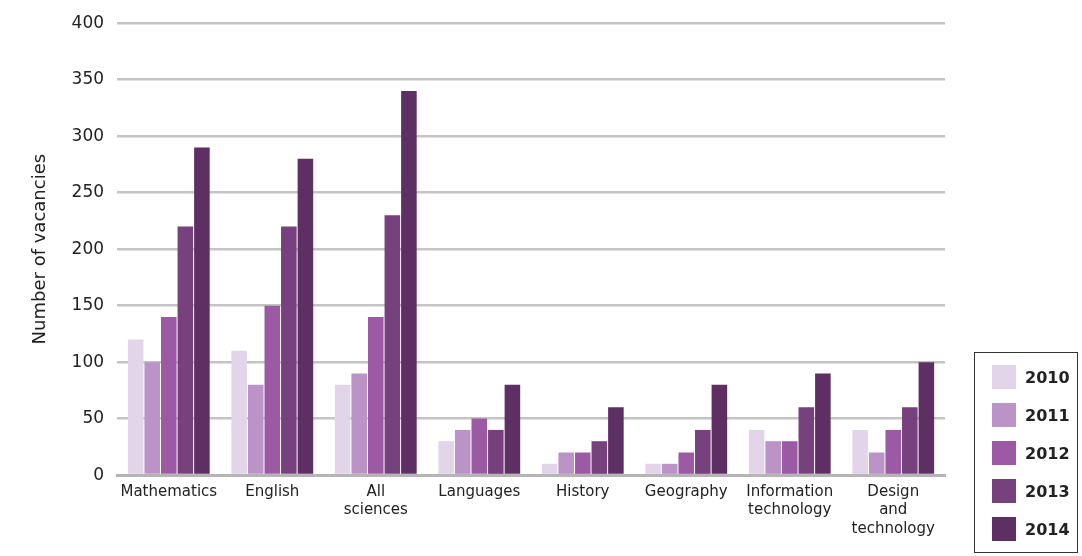 The height and width of the screenshot is (556, 1082). Describe the element at coordinates (88, 304) in the screenshot. I see `y-tick-label: 150` at that location.